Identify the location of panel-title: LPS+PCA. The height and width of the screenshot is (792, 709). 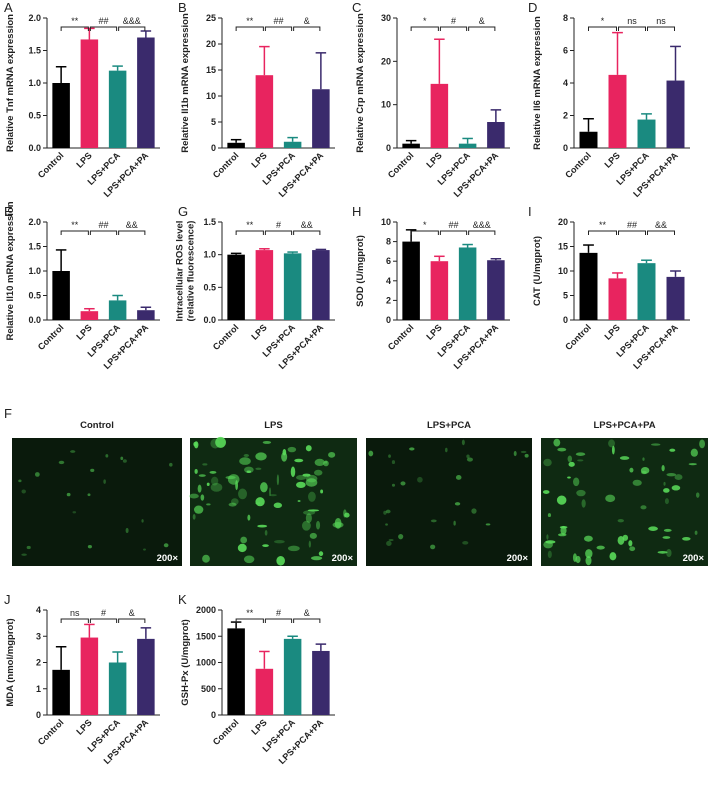
(449, 425).